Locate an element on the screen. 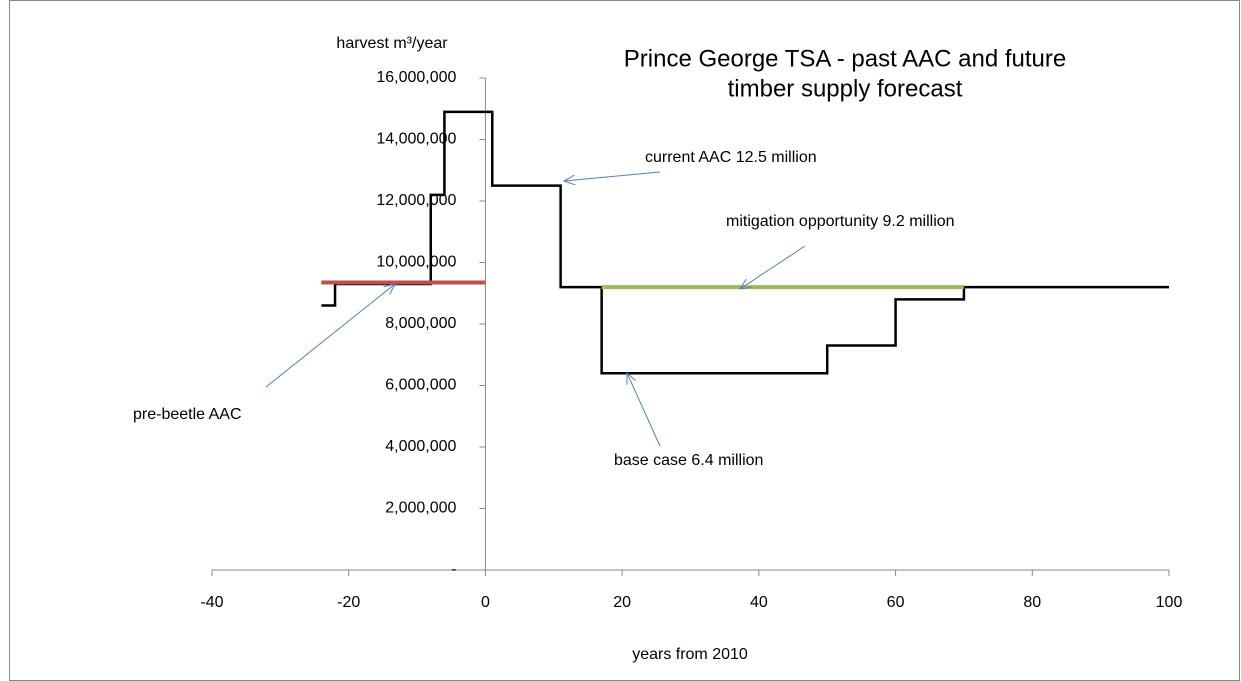 The width and height of the screenshot is (1241, 681). annotation: mitigation opportunity 9.2 million is located at coordinates (840, 221).